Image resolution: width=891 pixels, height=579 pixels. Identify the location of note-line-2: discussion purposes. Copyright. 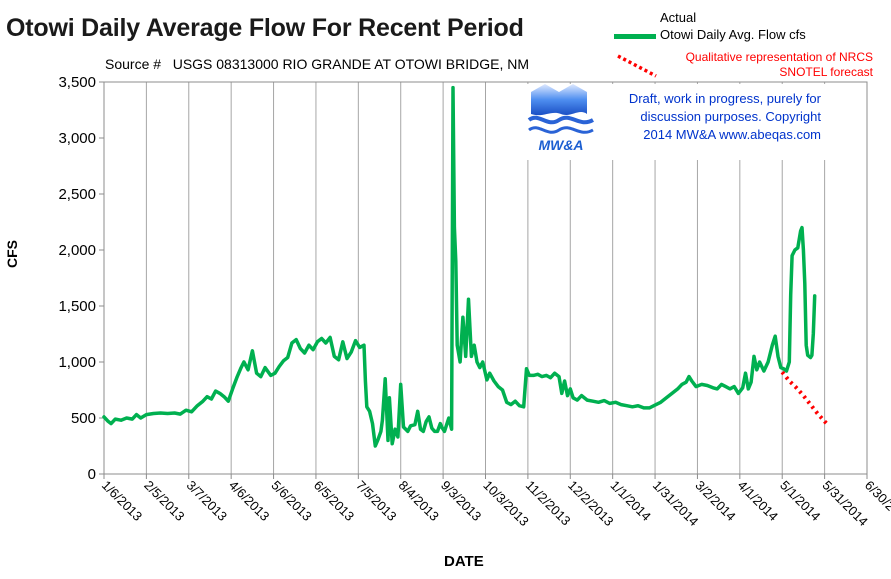
(730, 116).